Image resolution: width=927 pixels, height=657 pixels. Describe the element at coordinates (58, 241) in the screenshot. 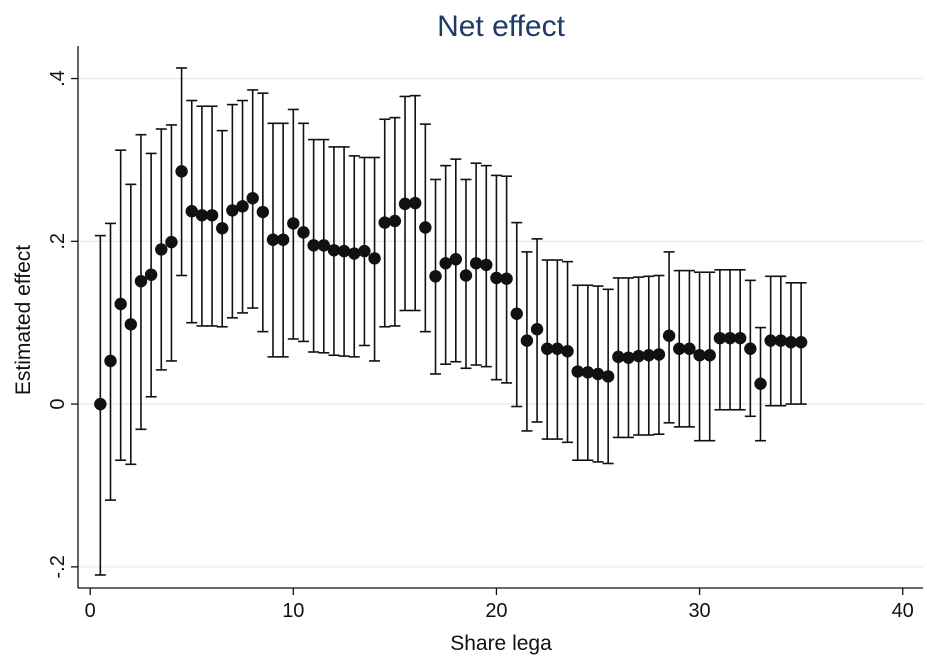

I see `y-tick-label: .2` at that location.